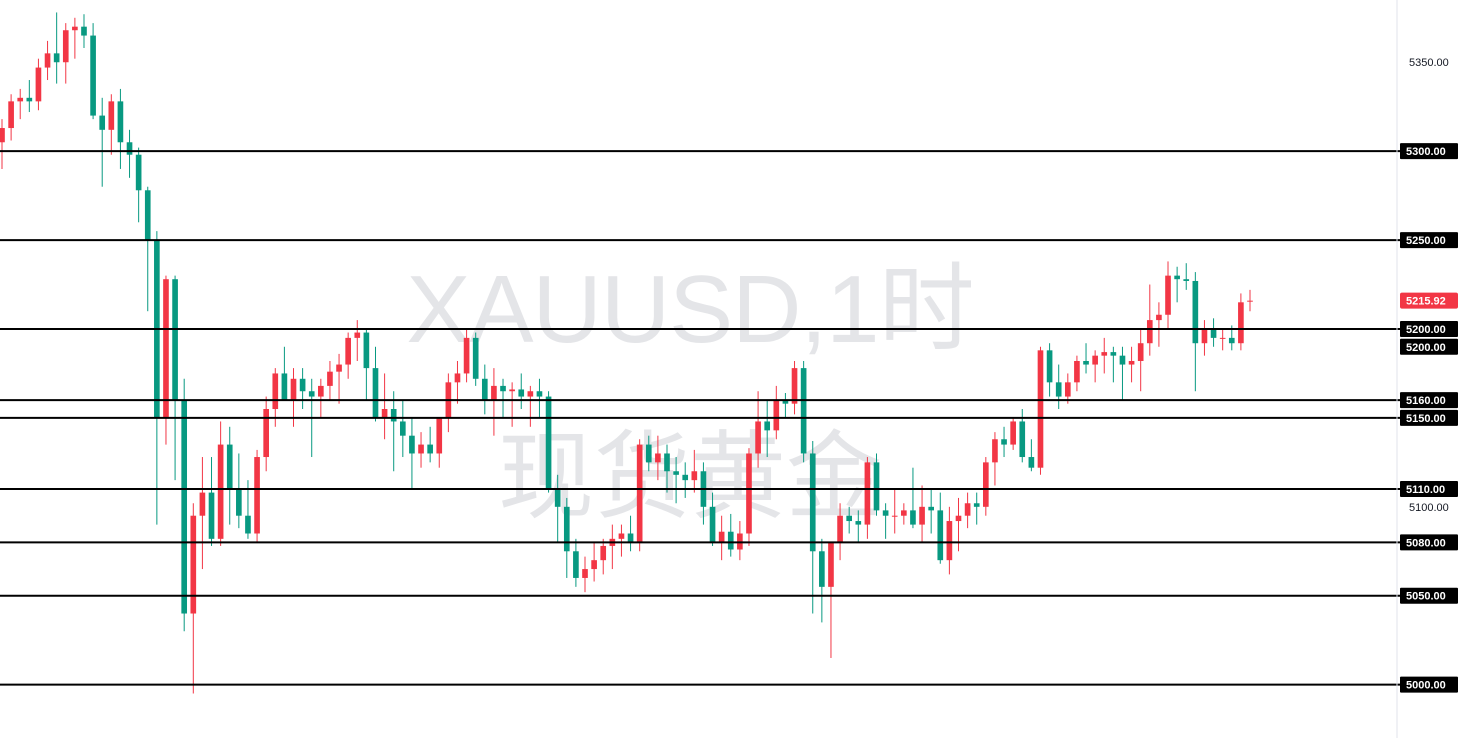  What do you see at coordinates (1429, 542) in the screenshot?
I see `level-label: 5080.00` at bounding box center [1429, 542].